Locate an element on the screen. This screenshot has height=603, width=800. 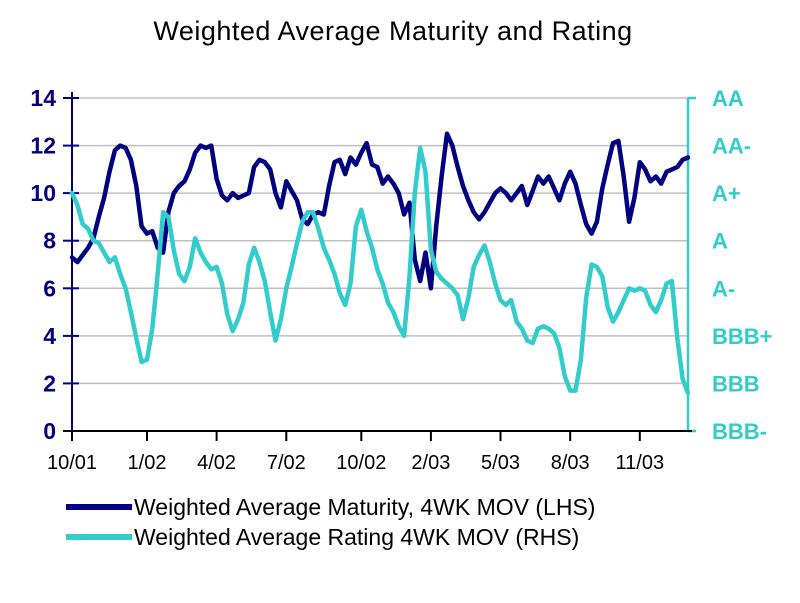
legend-item-rating: Weighted Average Rating 4WK MOV (RHS) is located at coordinates (330, 537).